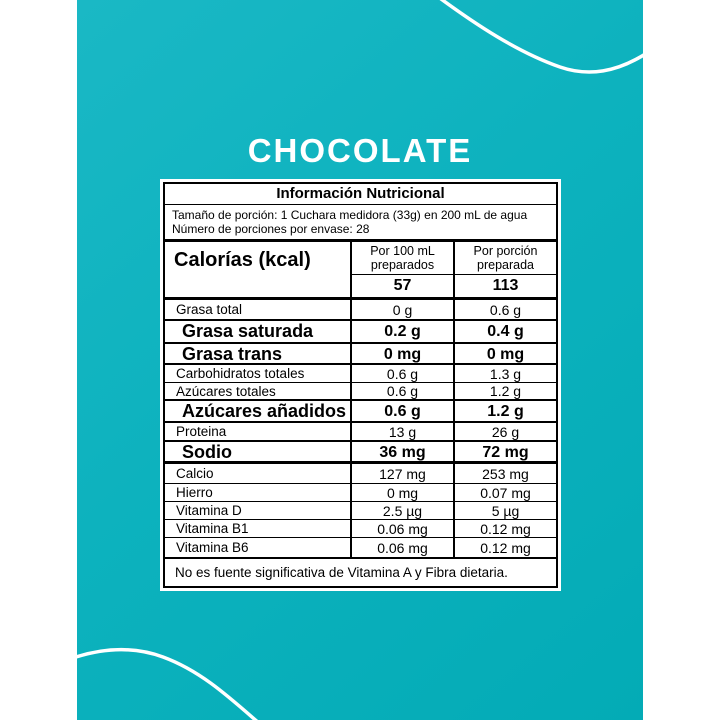  What do you see at coordinates (401, 354) in the screenshot?
I see `nutrient-value-per-100ml: 0 mg` at bounding box center [401, 354].